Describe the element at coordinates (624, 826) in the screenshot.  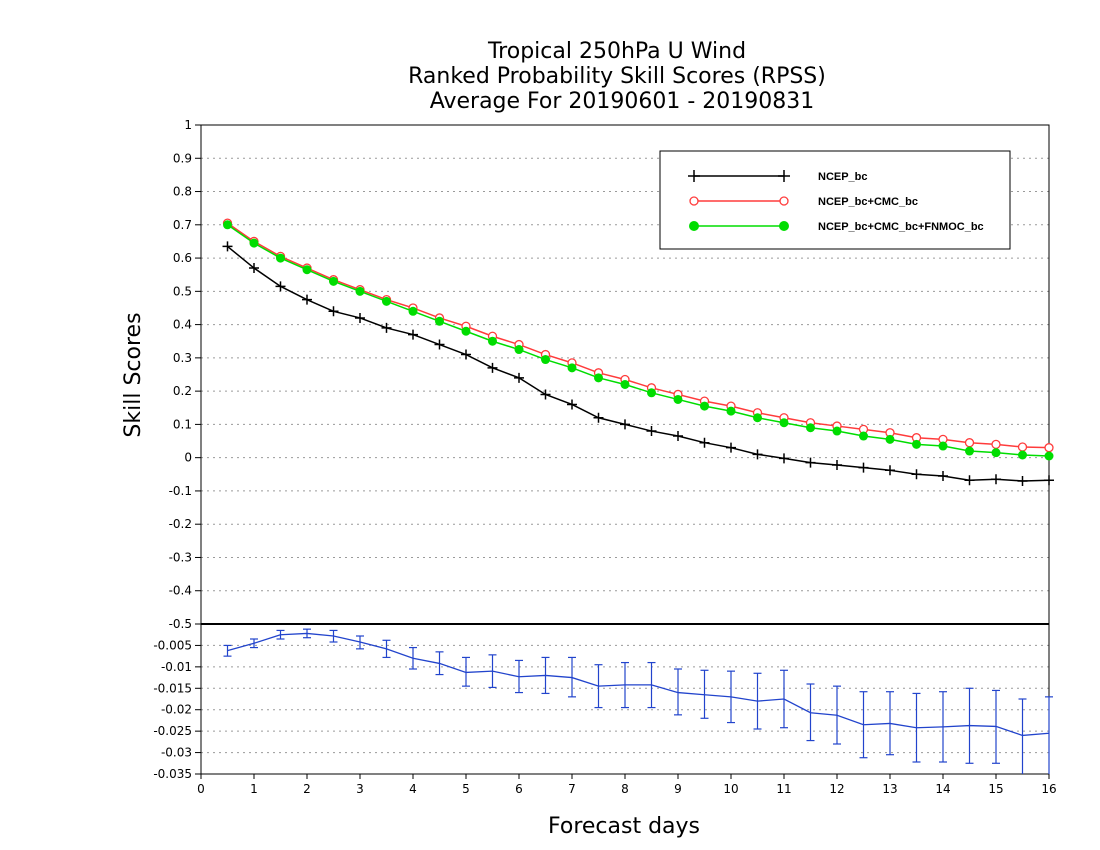
I see `x-axis-label: Forecast days` at that location.